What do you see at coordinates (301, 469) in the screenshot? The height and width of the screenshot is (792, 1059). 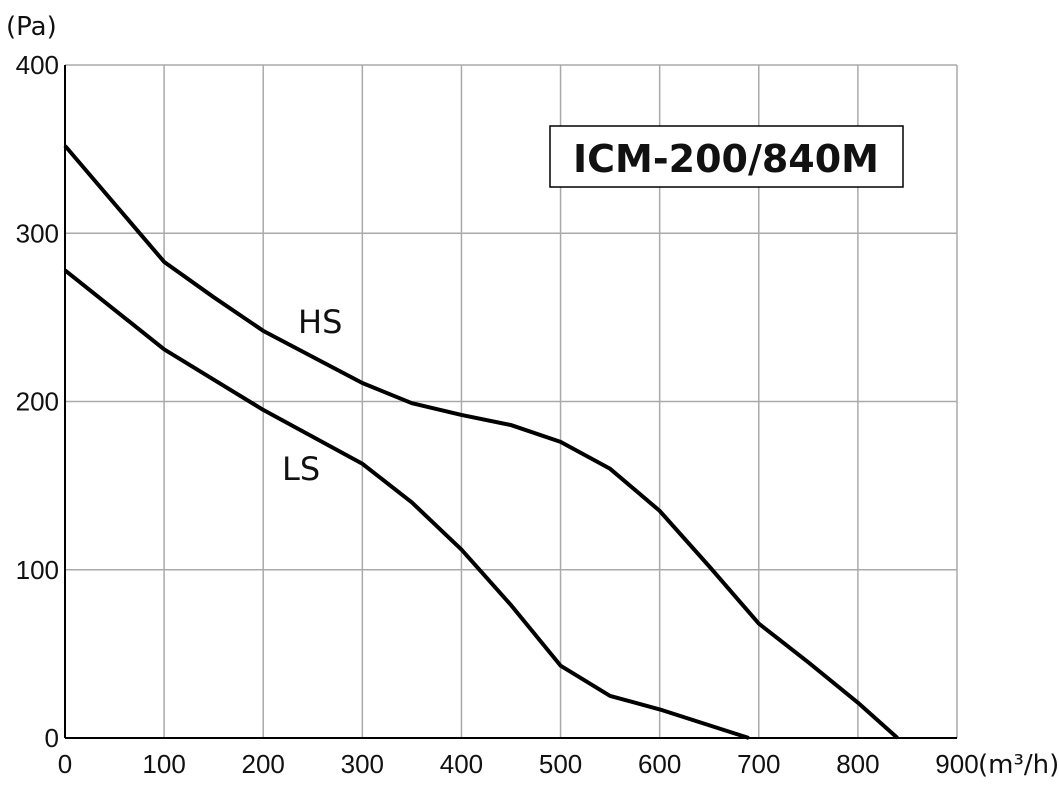 I see `series-label: LS` at bounding box center [301, 469].